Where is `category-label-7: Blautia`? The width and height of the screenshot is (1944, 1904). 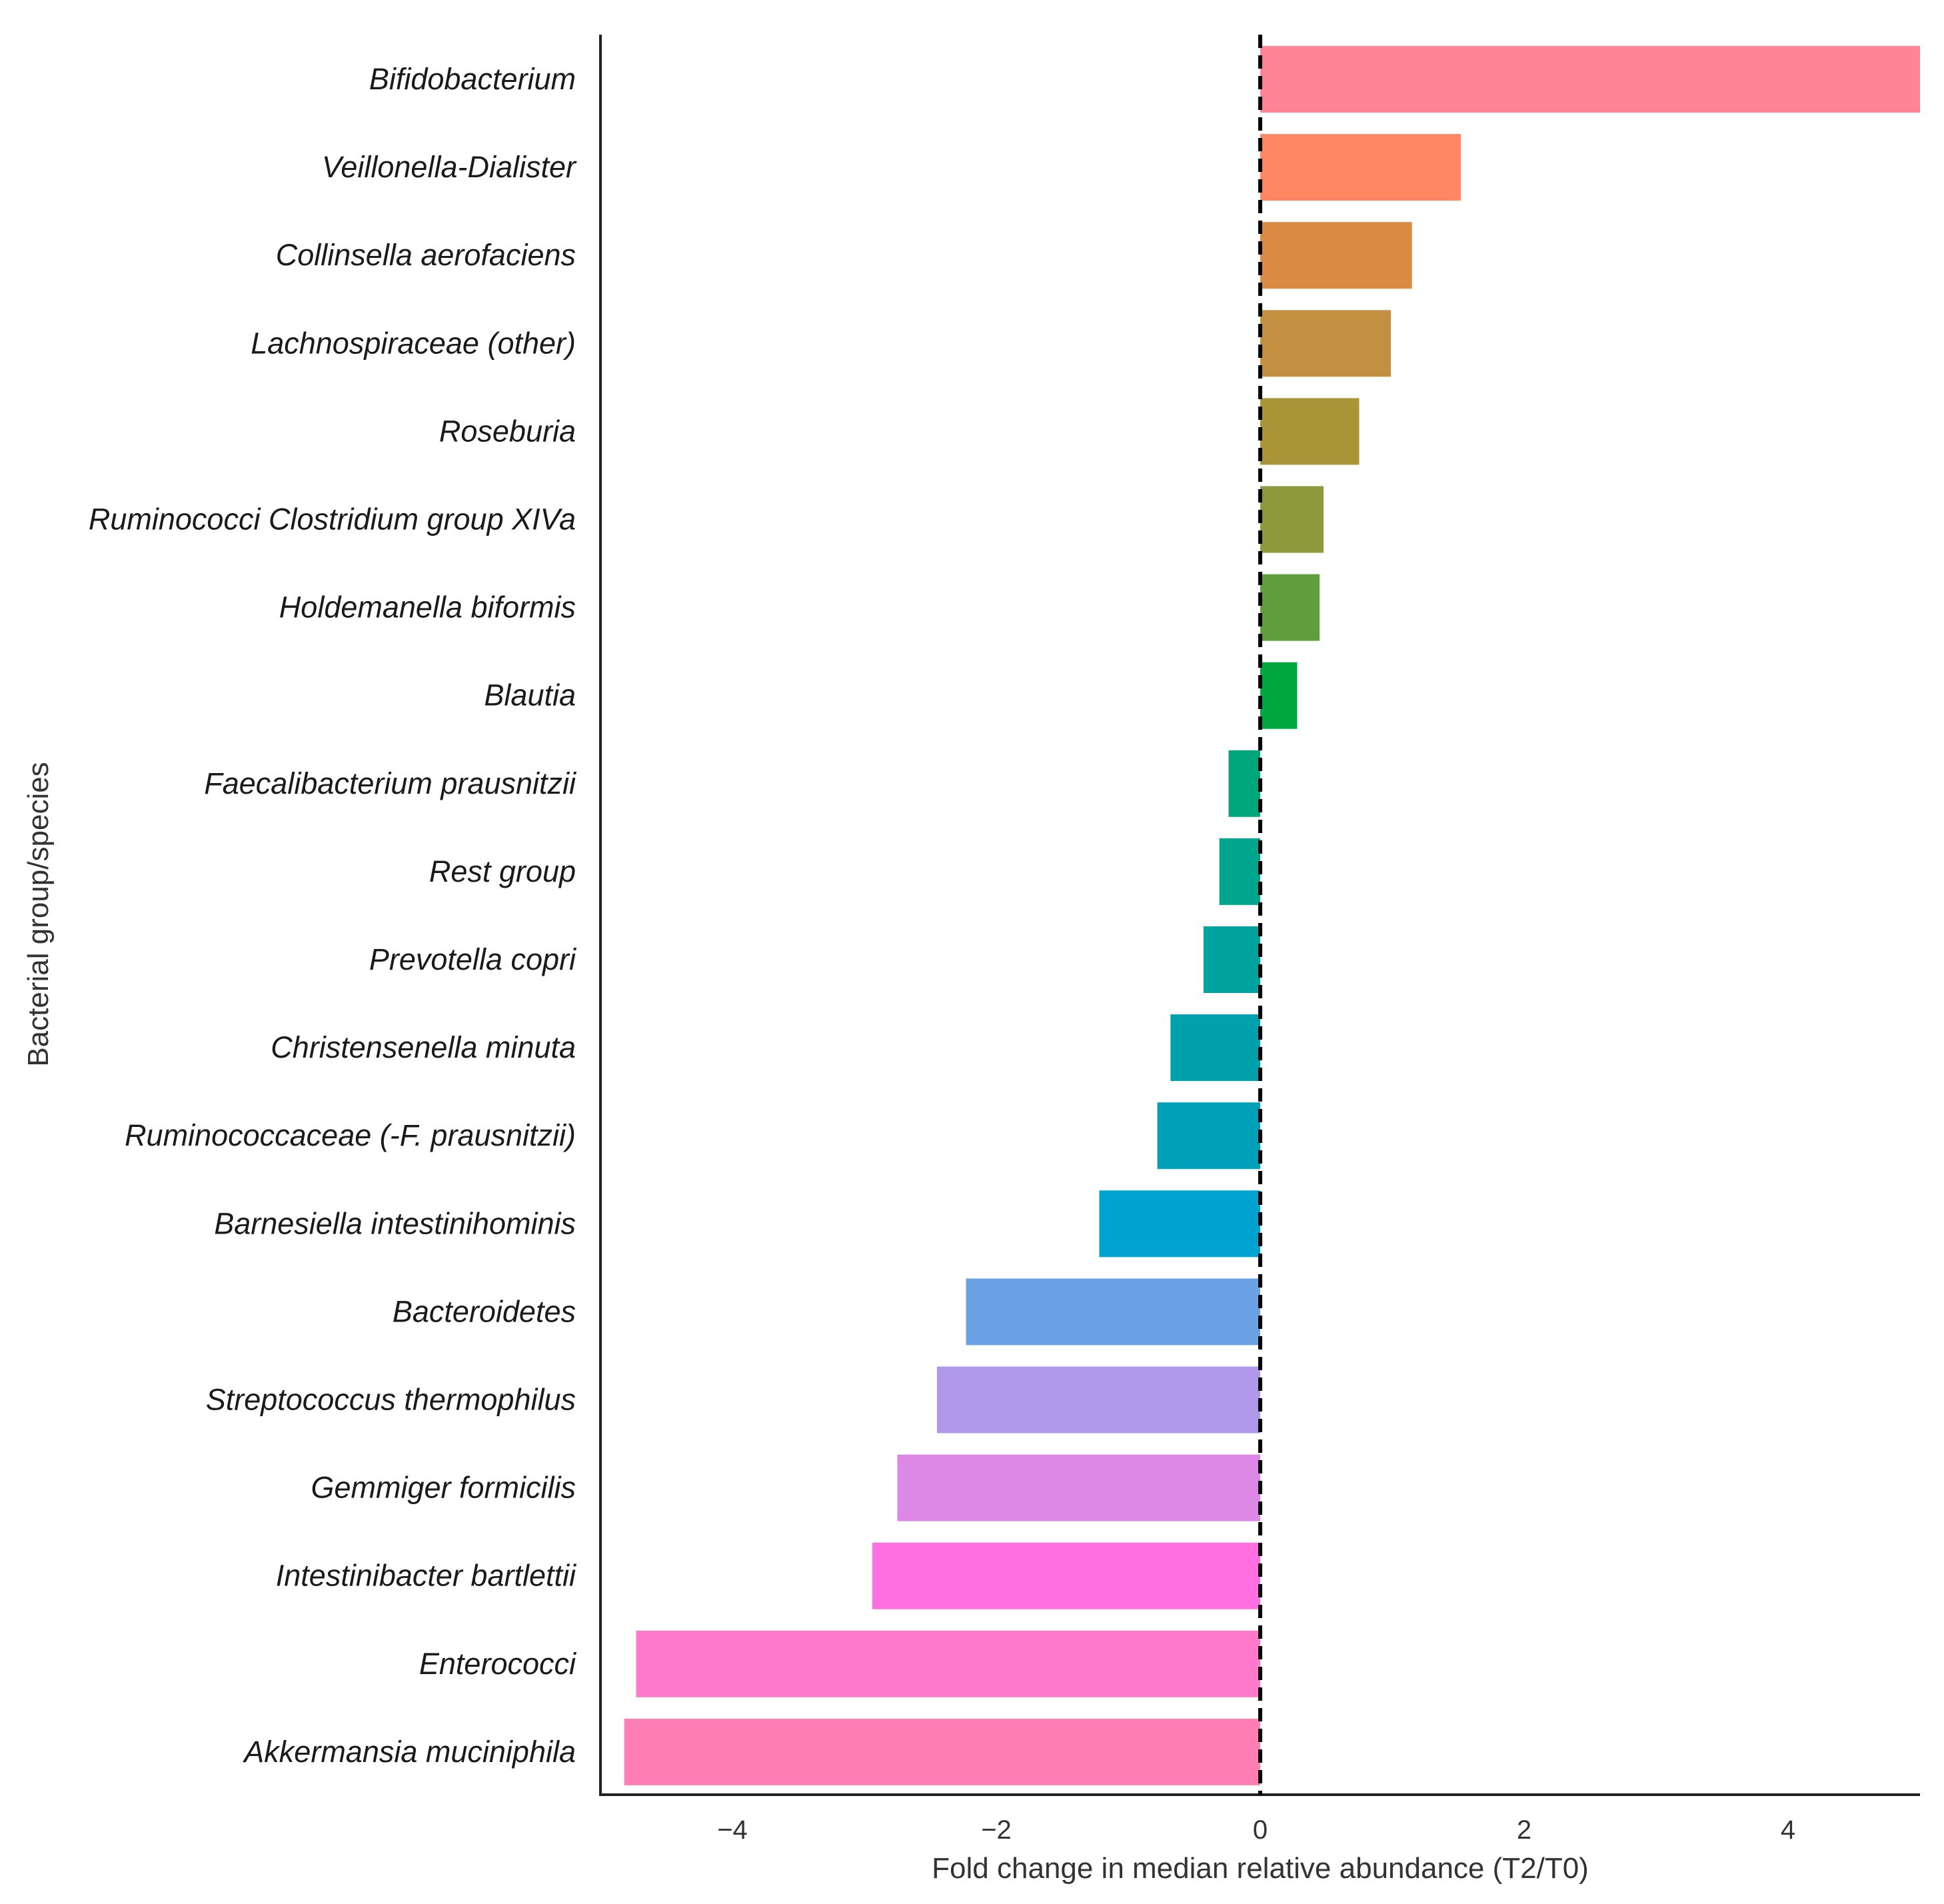 category-label-7: Blautia is located at coordinates (530, 695).